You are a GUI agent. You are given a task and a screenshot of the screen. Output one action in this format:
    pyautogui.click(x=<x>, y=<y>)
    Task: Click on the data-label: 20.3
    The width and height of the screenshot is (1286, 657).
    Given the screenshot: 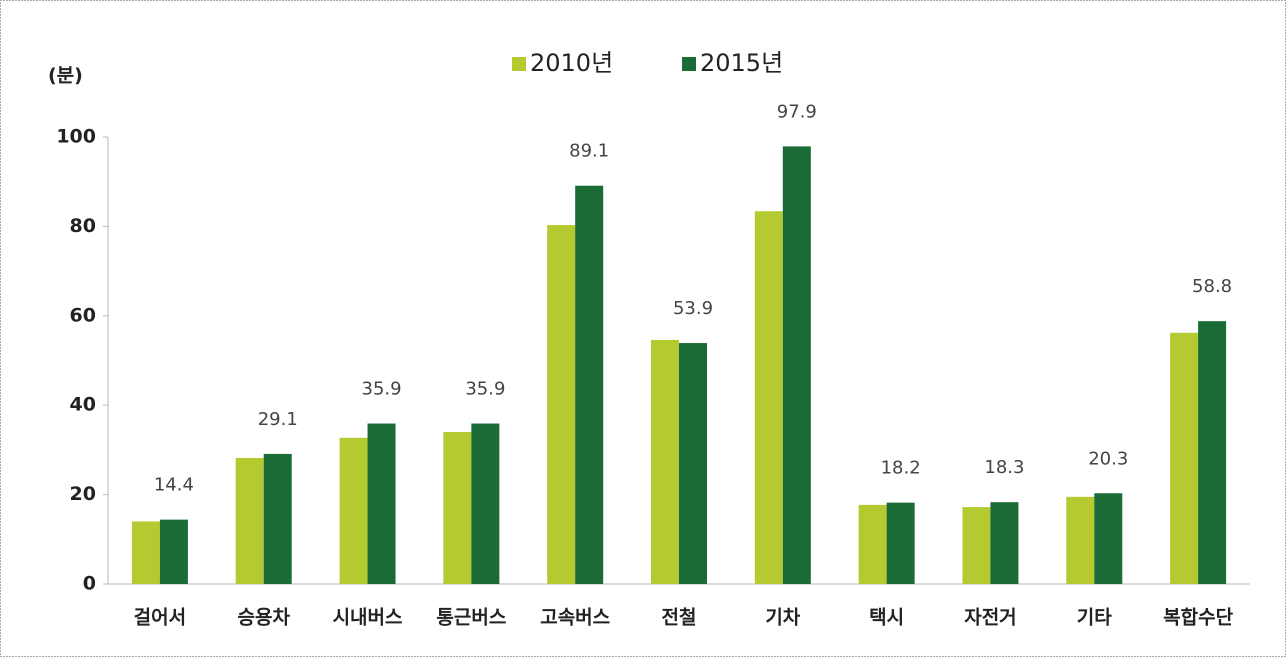 What is the action you would take?
    pyautogui.click(x=1108, y=458)
    